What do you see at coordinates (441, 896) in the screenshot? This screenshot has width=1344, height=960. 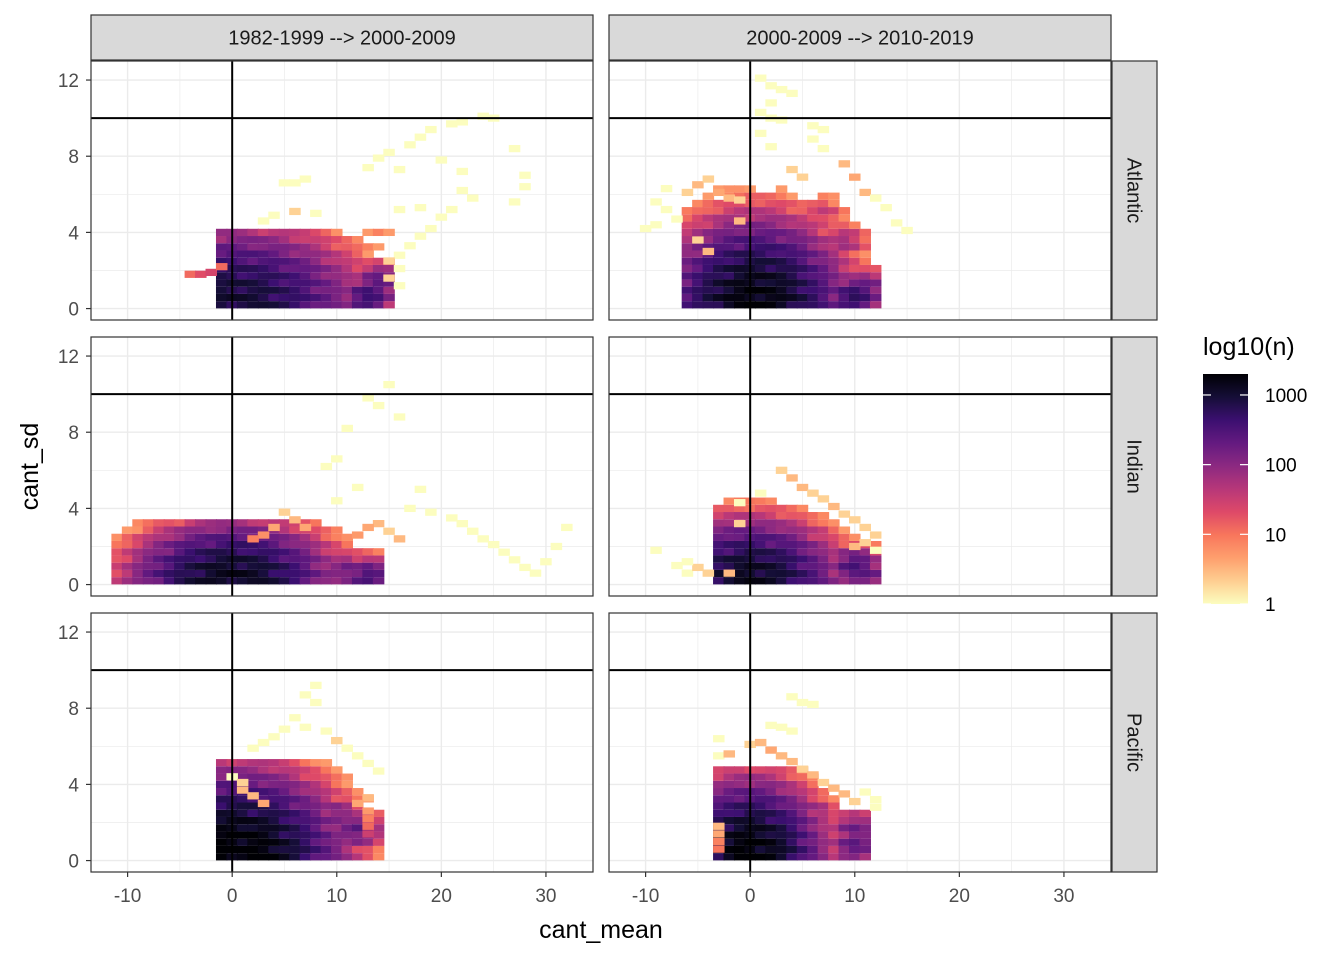 I see `x-tick-label: 20` at bounding box center [441, 896].